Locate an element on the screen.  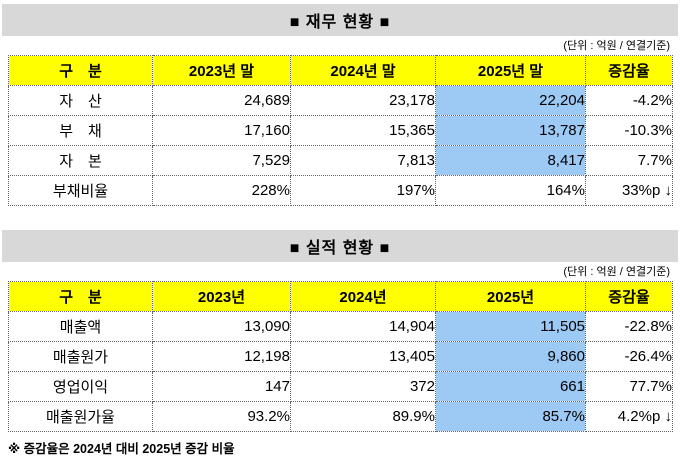
finance-unit-note: (단위 : 억원 / 연결기준) is located at coordinates (616, 46).